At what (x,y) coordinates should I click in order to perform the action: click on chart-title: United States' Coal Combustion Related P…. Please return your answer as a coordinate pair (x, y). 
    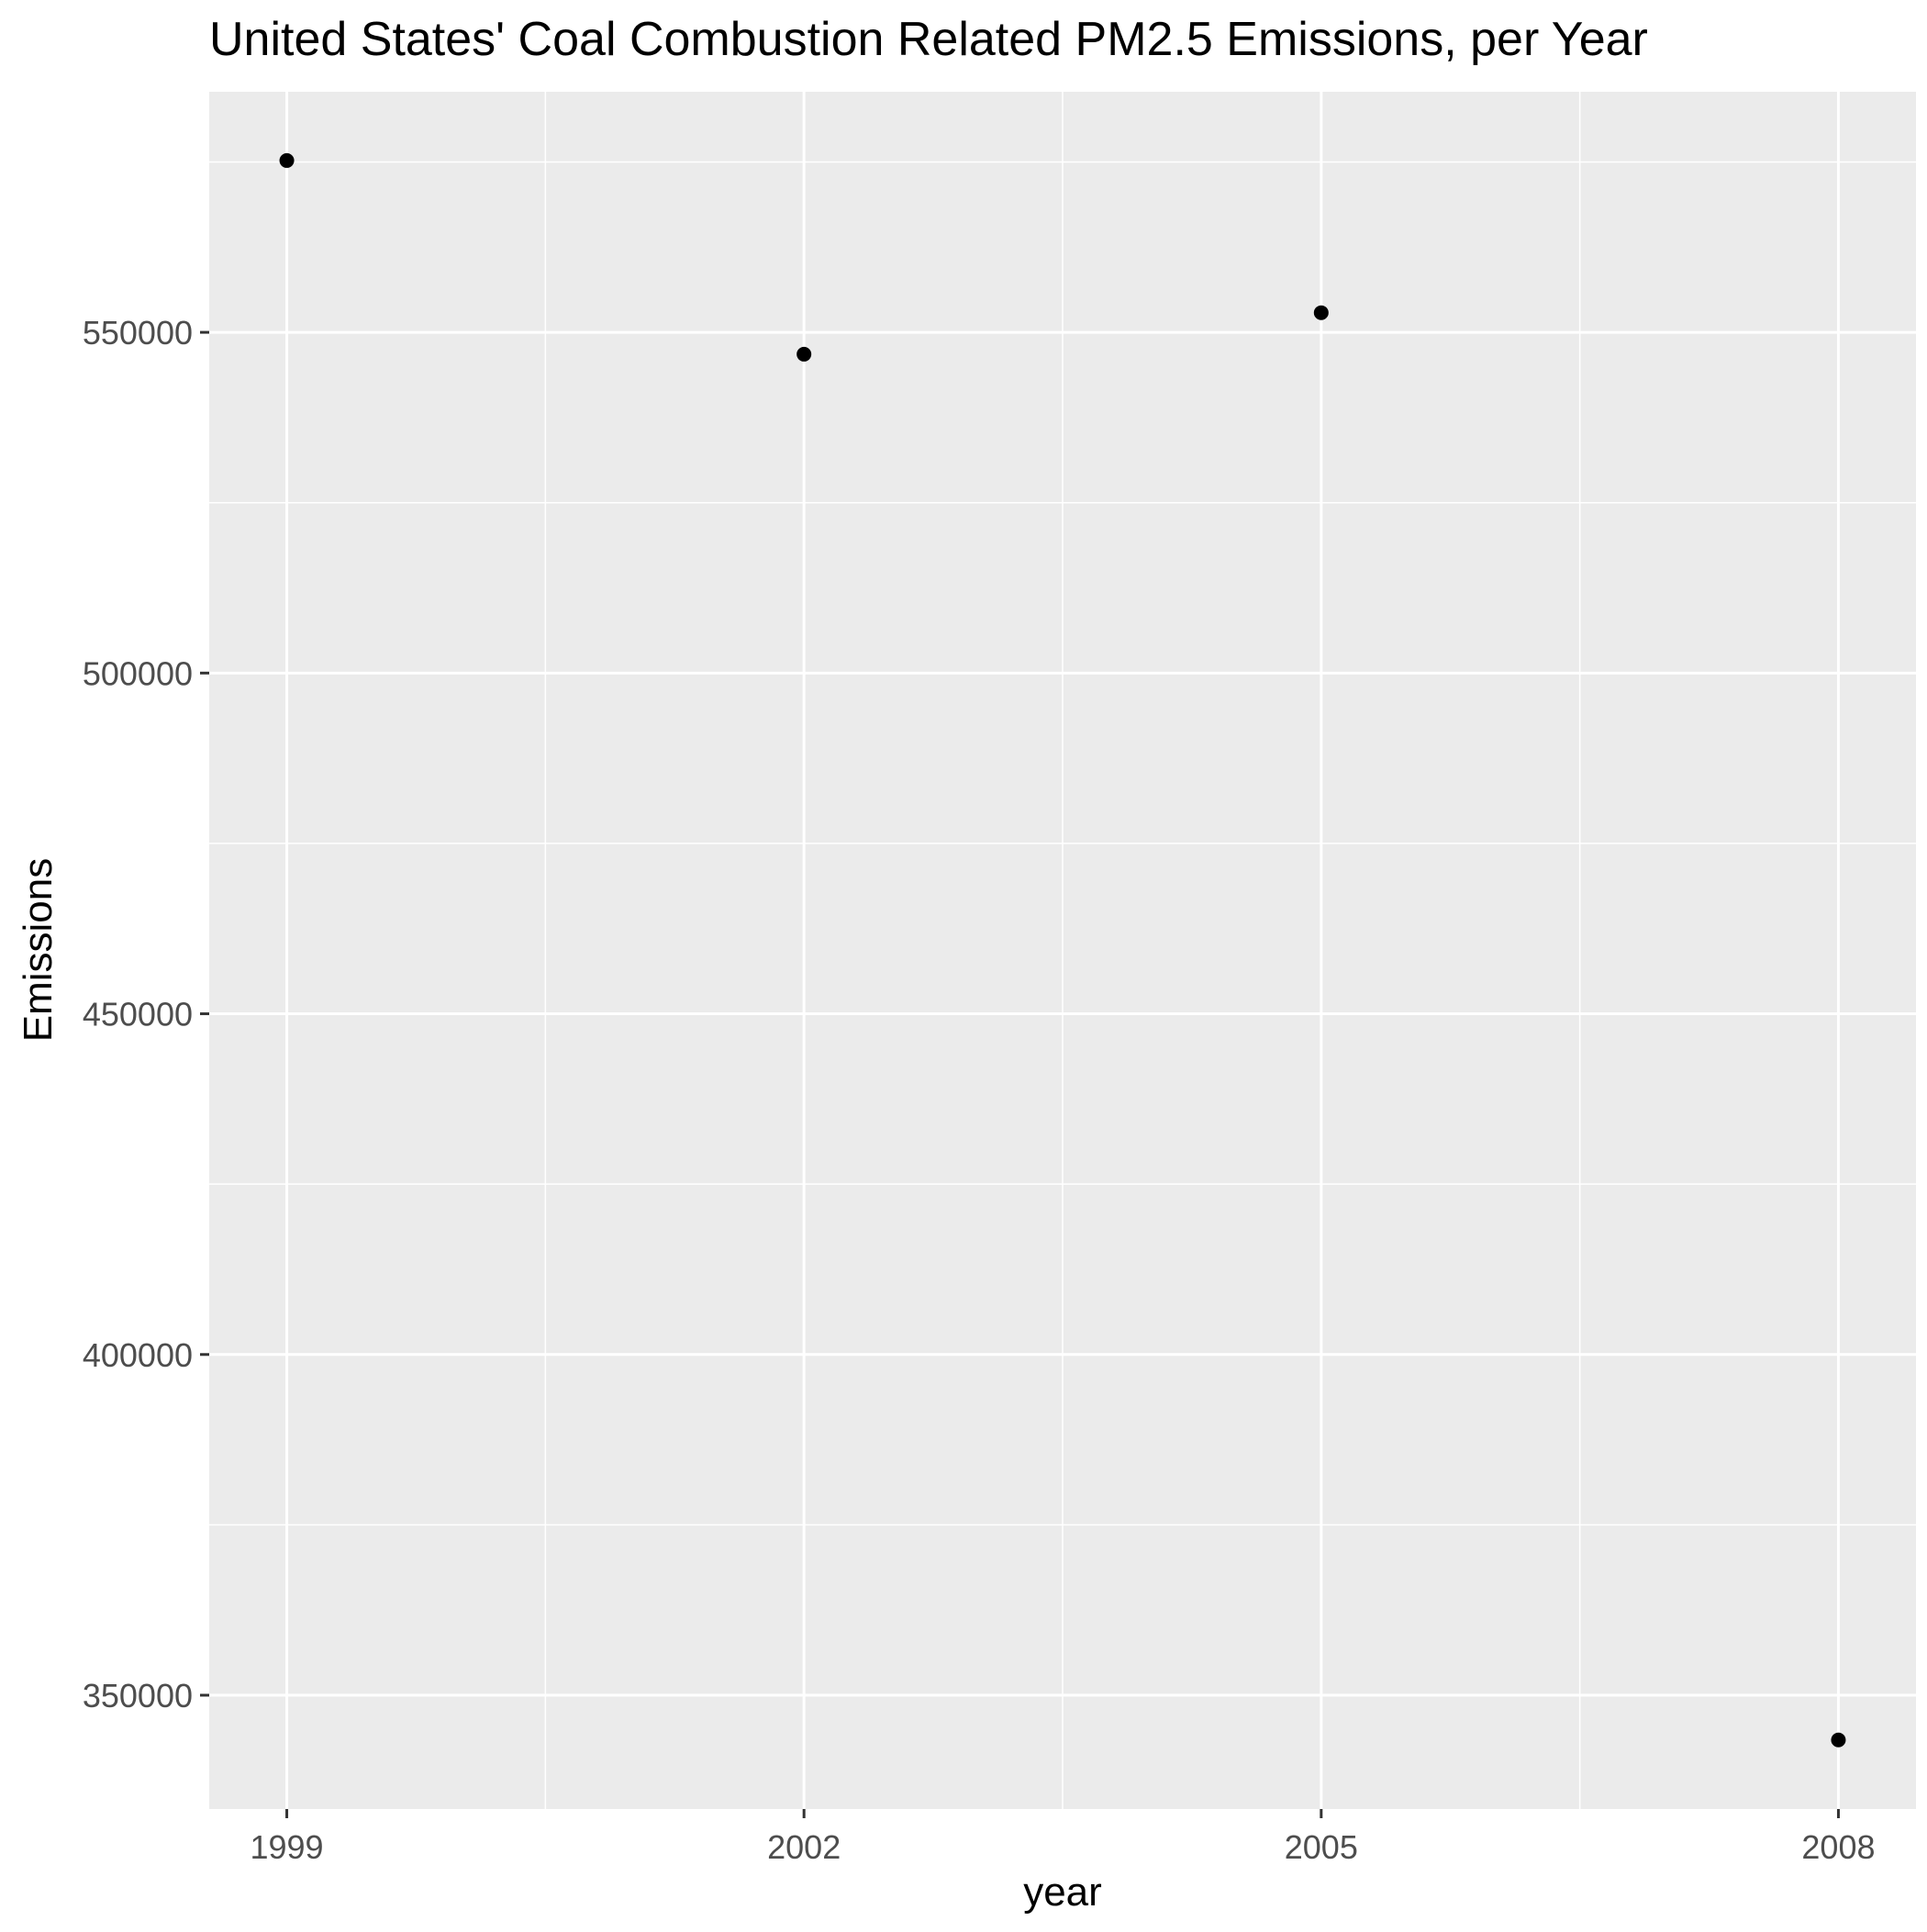
    Looking at the image, I should click on (928, 39).